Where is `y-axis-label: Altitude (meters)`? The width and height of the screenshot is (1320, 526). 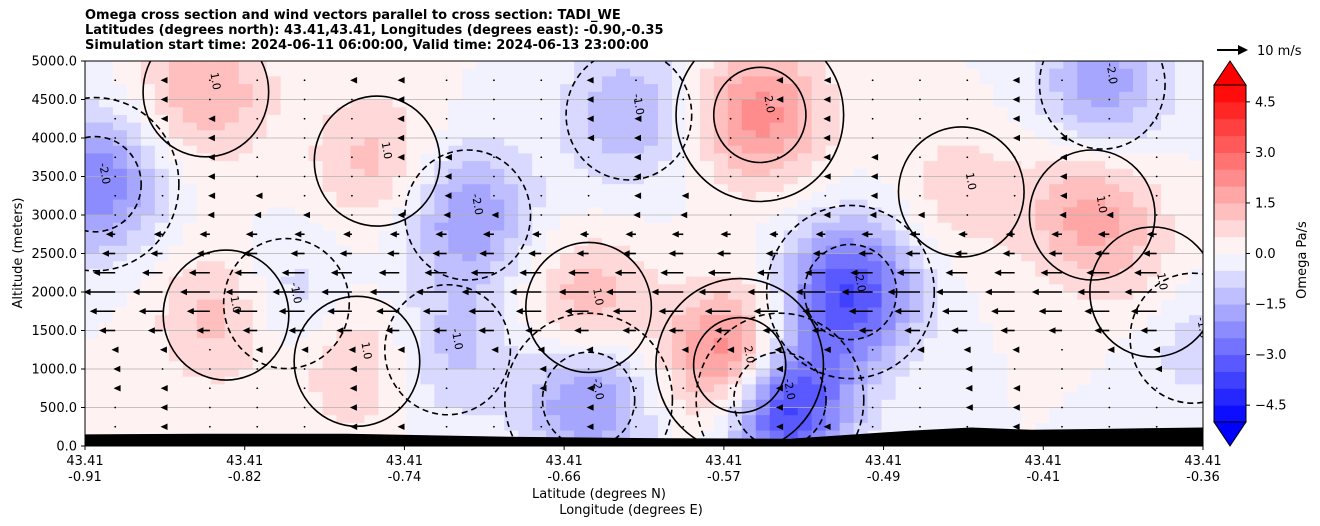
y-axis-label: Altitude (meters) is located at coordinates (18, 253).